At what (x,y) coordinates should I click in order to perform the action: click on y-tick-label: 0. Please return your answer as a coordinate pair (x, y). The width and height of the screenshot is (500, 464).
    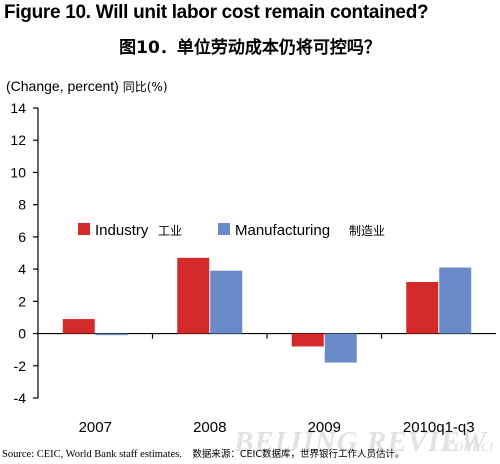
    Looking at the image, I should click on (22, 334).